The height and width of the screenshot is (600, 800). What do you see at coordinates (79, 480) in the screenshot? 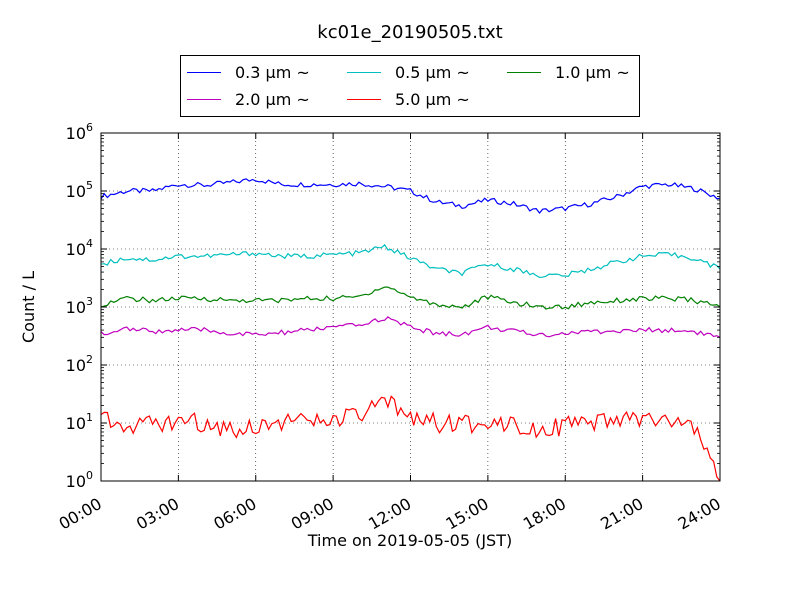
I see `y-tick-label: 10⁰` at bounding box center [79, 480].